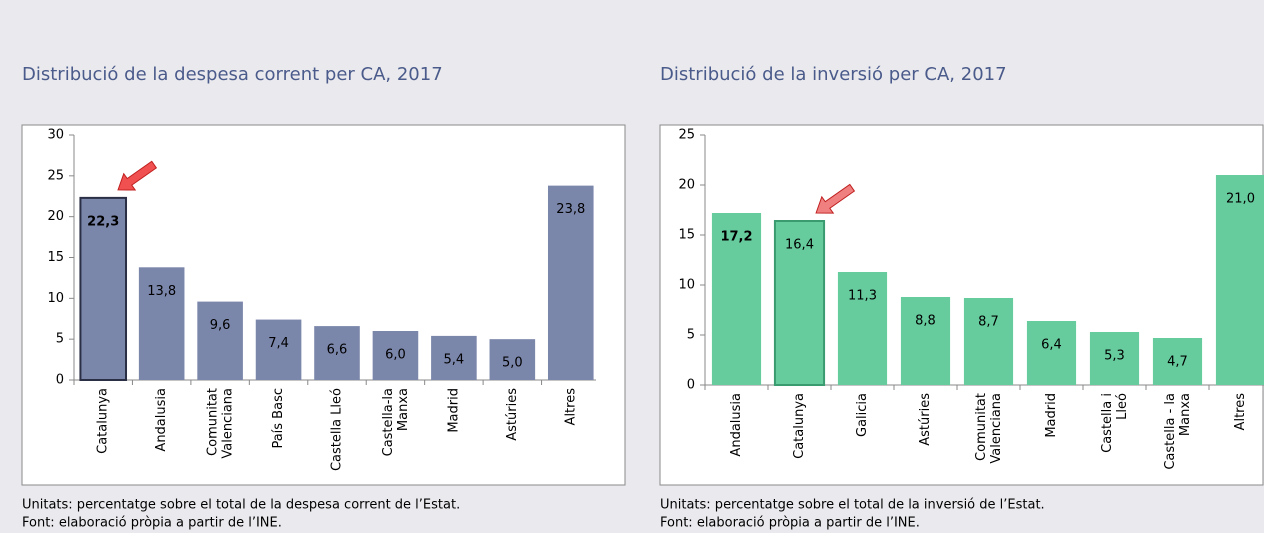 This screenshot has height=533, width=1264. What do you see at coordinates (988, 322) in the screenshot?
I see `value-label: 8,7` at bounding box center [988, 322].